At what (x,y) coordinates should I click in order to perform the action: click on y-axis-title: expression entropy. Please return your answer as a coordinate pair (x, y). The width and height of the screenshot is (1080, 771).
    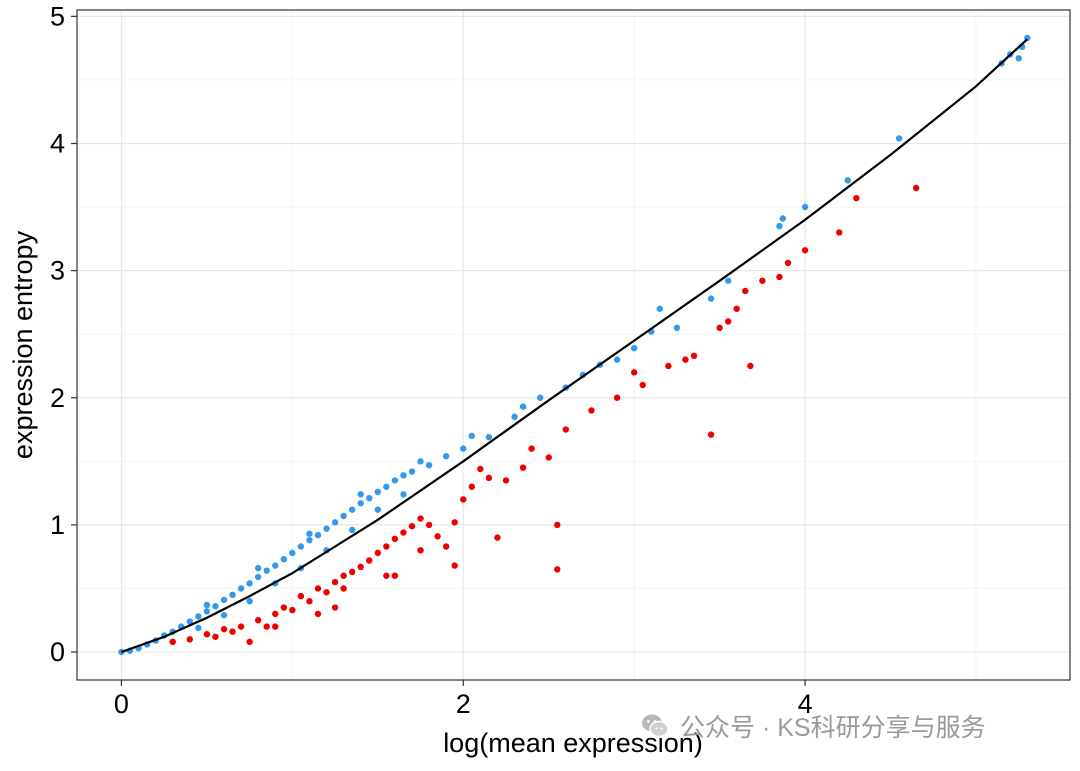
    Looking at the image, I should click on (23, 344).